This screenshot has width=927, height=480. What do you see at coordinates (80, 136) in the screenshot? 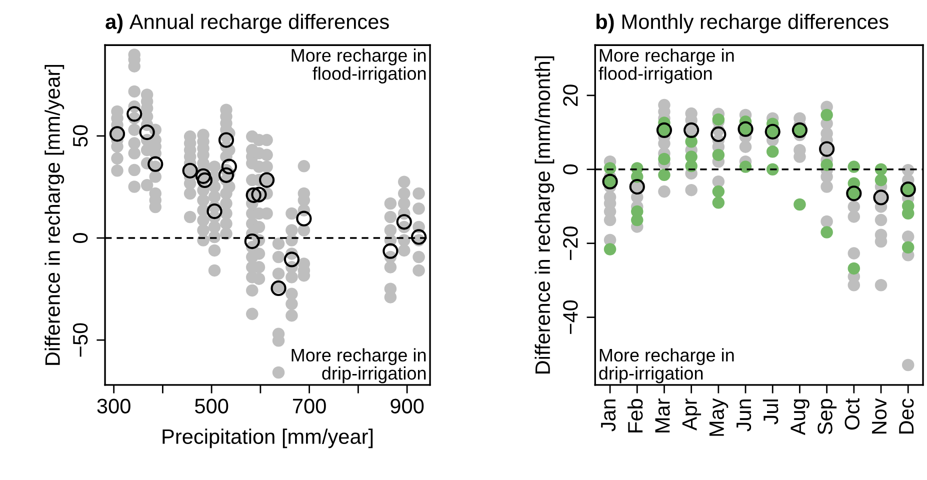
I see `y-tick-label: 50` at bounding box center [80, 136].